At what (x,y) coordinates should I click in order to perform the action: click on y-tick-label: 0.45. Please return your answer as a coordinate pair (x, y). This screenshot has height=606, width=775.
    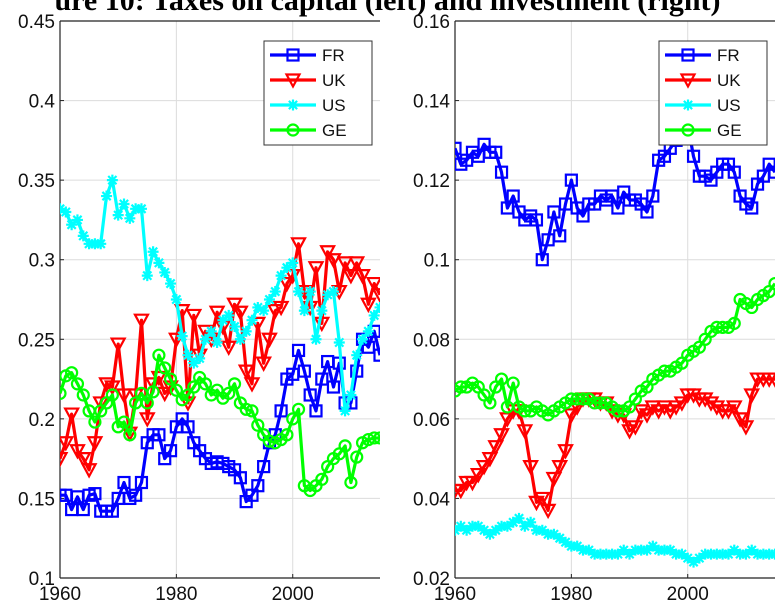
    Looking at the image, I should click on (36, 22).